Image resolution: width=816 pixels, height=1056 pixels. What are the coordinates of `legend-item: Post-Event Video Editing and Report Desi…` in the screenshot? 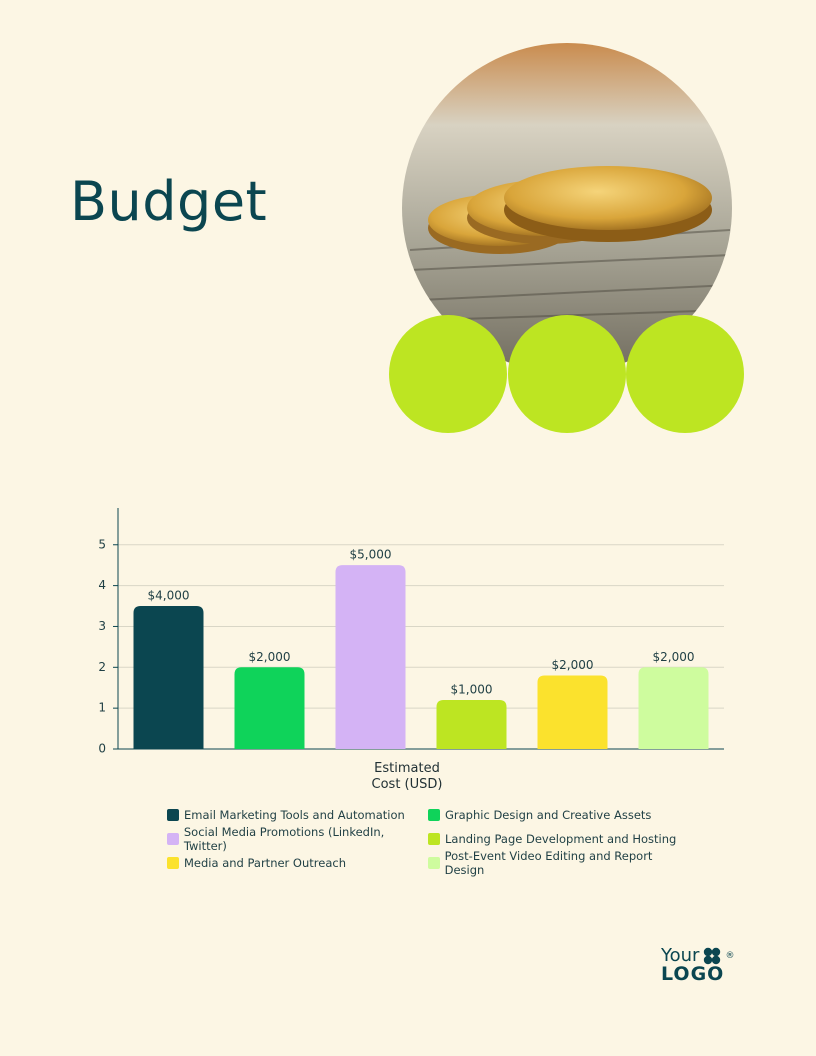 It's located at (558, 863).